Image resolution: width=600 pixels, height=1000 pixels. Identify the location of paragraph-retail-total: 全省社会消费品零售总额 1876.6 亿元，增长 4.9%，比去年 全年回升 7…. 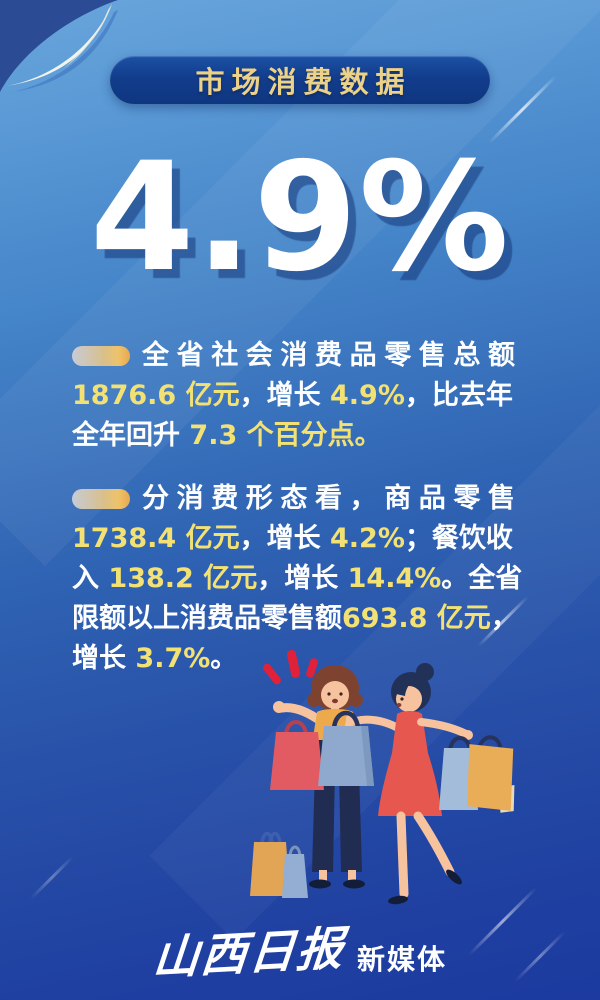
(303, 396).